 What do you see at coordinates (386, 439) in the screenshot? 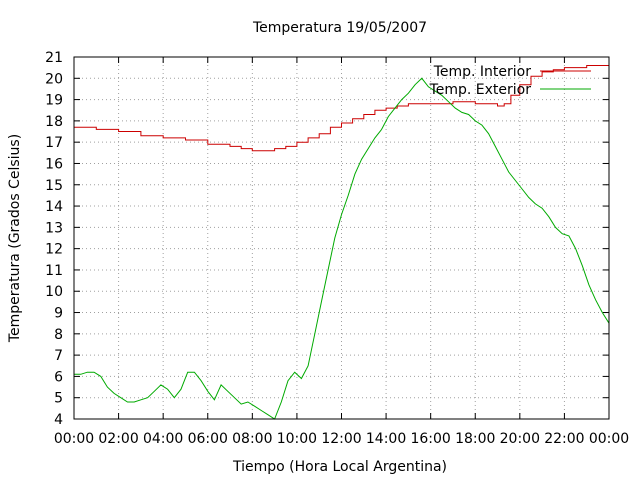
I see `x-tick-label: 14:00` at bounding box center [386, 439].